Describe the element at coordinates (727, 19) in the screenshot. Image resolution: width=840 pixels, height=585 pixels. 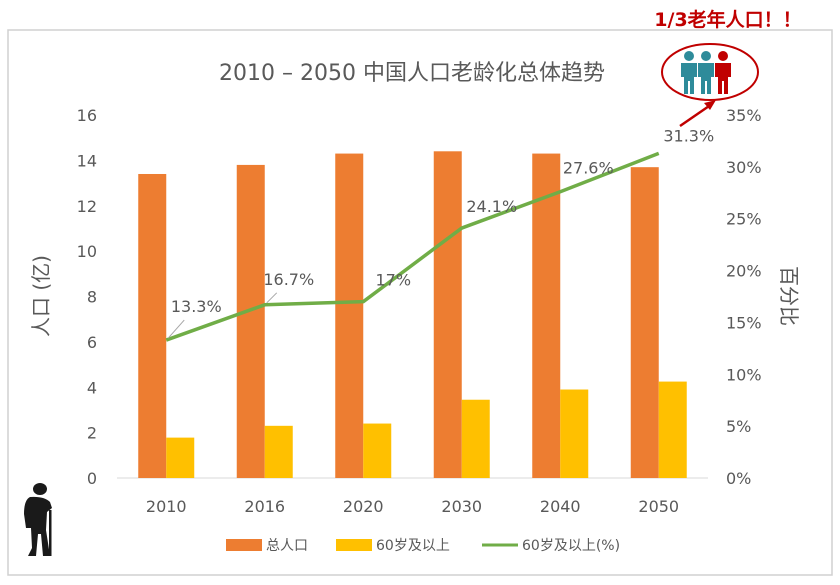
I see `callout-text: 1/3老年人口！！` at that location.